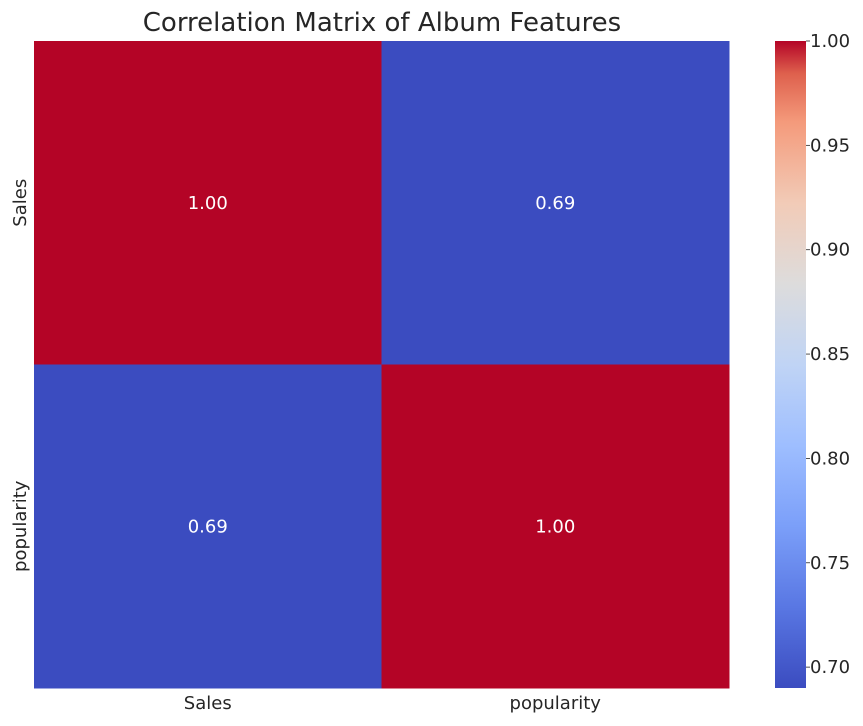 This screenshot has width=863, height=726. I want to click on colorbar-tick-label-1: 0.75, so click(830, 563).